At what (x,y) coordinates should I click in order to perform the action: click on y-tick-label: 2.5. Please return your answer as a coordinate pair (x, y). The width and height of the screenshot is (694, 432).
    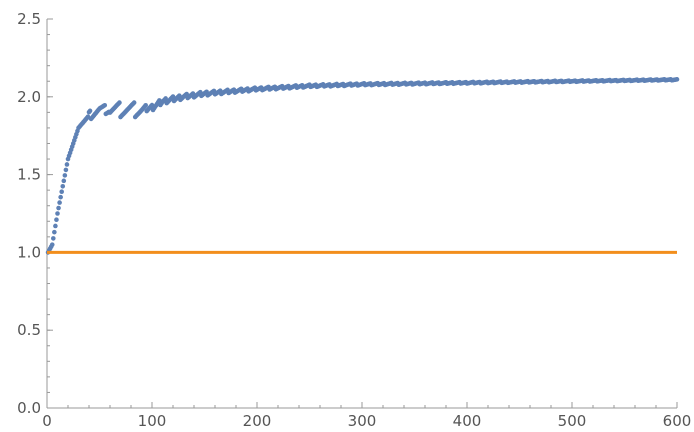
    Looking at the image, I should click on (29, 19).